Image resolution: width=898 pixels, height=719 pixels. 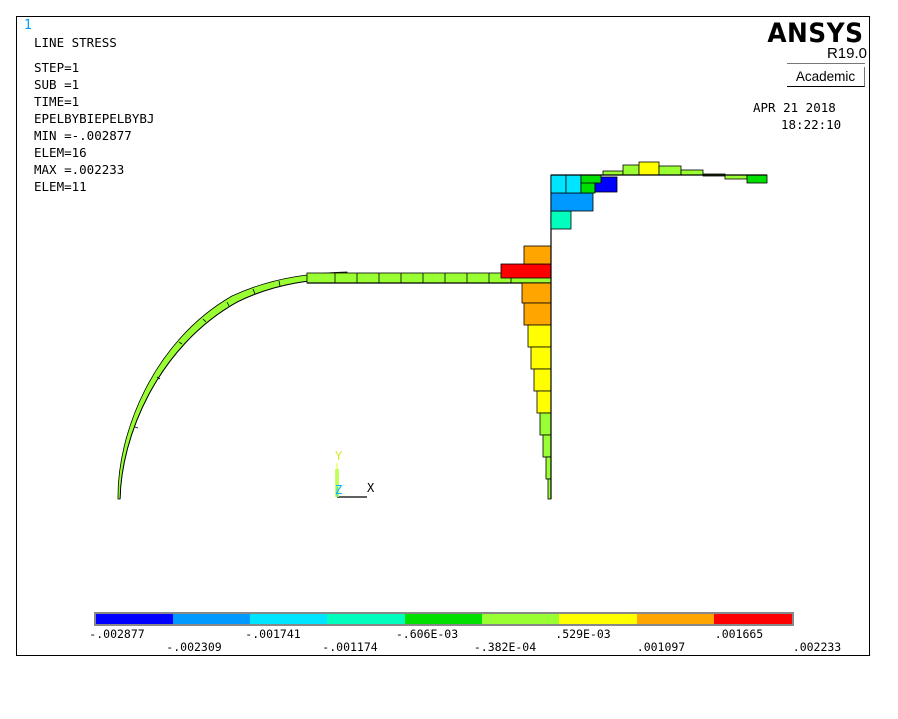 I want to click on legend-label-bottom-1: -.002309, so click(x=194, y=647).